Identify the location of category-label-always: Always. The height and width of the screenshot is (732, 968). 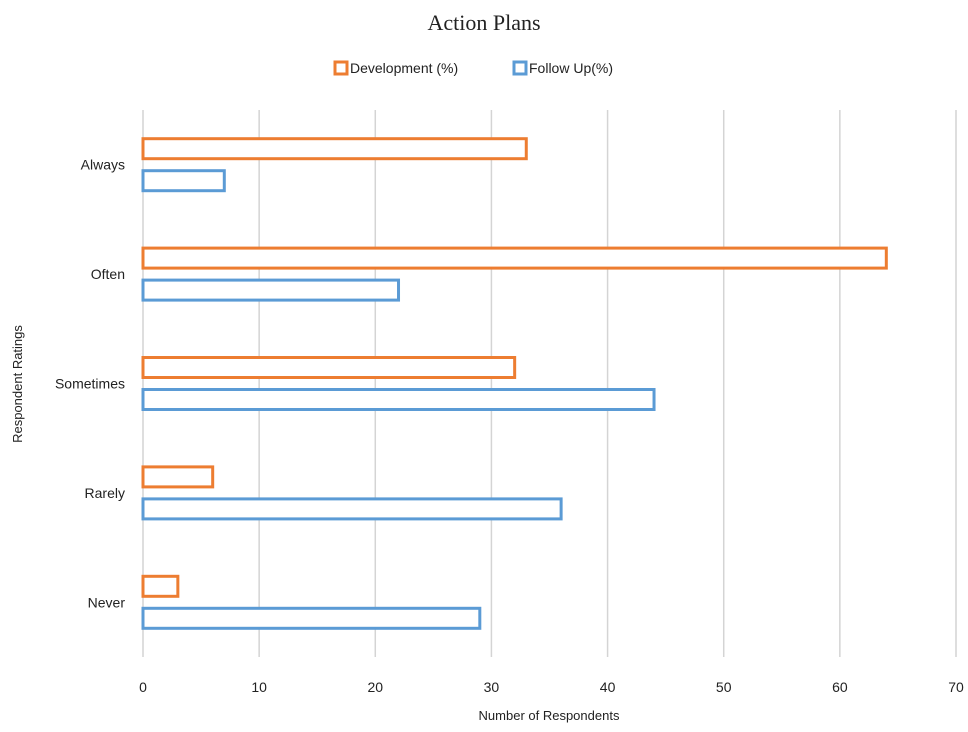
(103, 165).